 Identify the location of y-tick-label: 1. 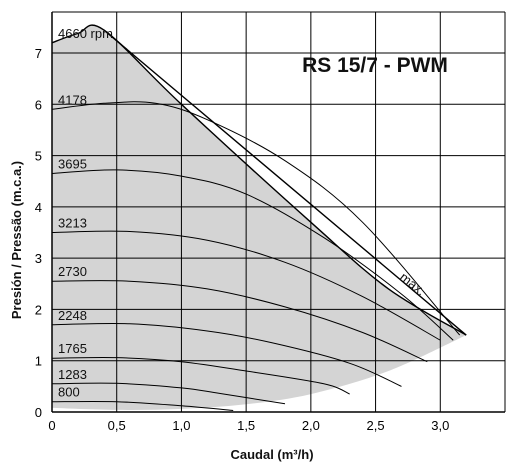
(38, 361).